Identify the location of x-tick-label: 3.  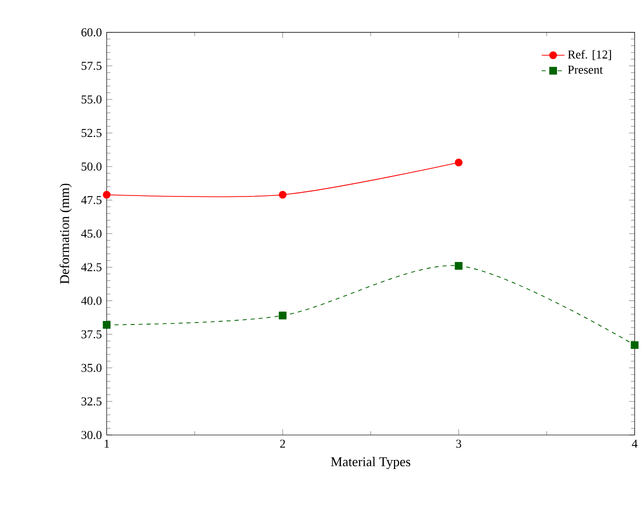
(459, 444).